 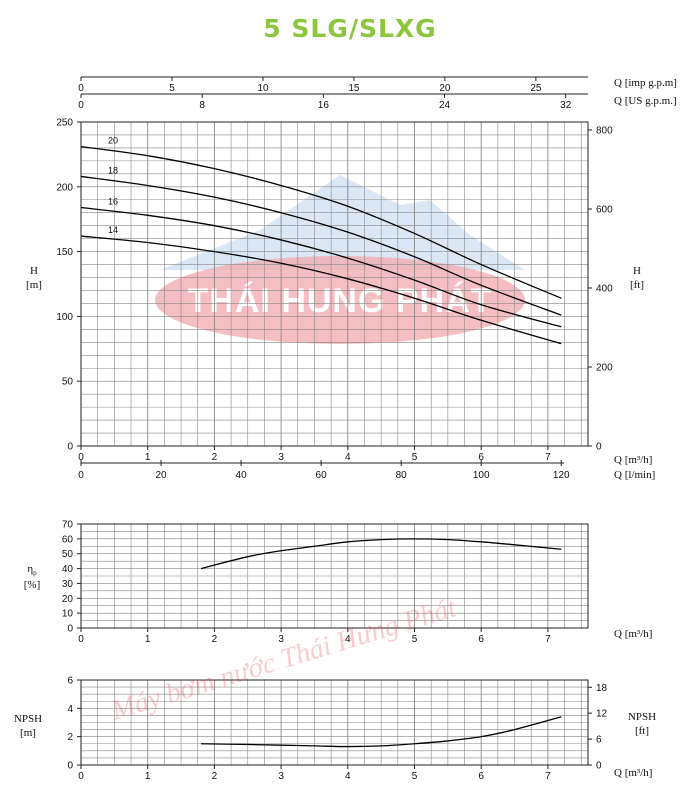 What do you see at coordinates (64, 187) in the screenshot?
I see `y-tick-label: 200` at bounding box center [64, 187].